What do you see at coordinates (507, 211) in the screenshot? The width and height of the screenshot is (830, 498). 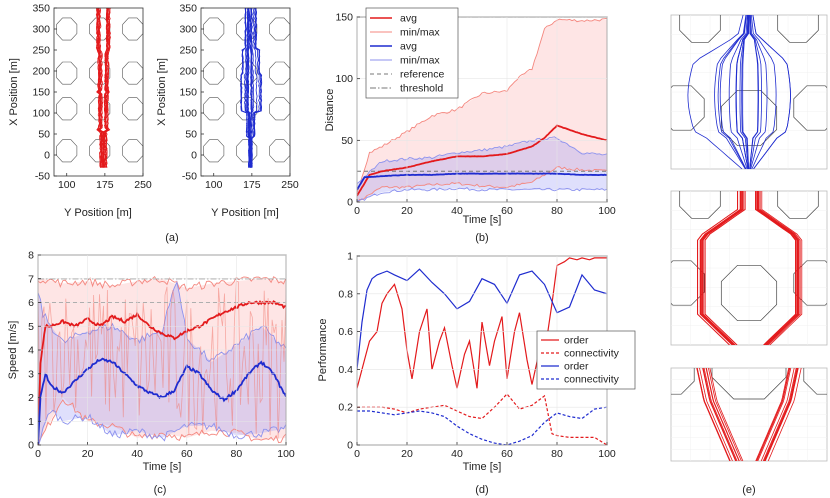 I see `x-tick-label: 60` at bounding box center [507, 211].